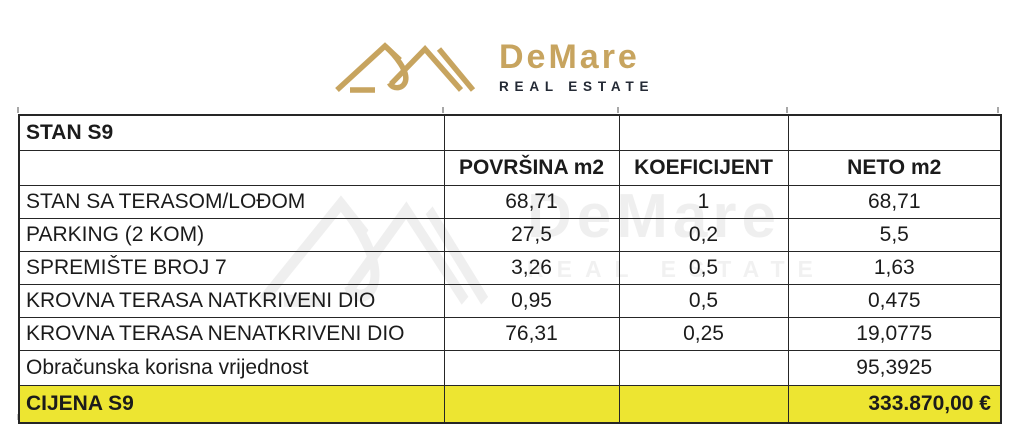  Describe the element at coordinates (894, 368) in the screenshot. I see `summary-neto: 95,3925` at that location.